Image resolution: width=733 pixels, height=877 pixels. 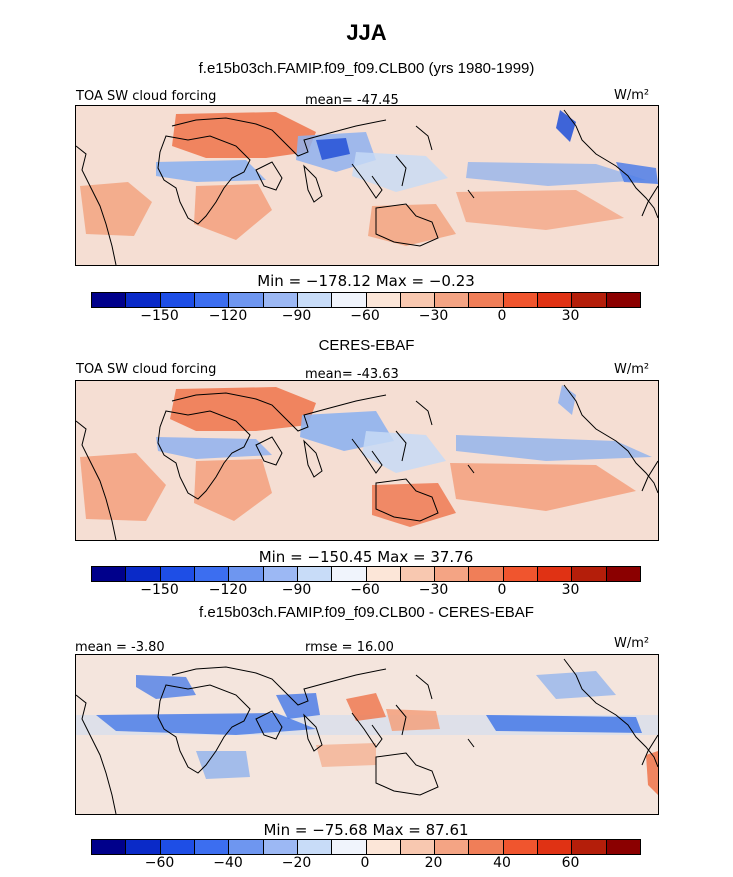 I want to click on obs-title: CERES-EBAF, so click(x=366, y=345).